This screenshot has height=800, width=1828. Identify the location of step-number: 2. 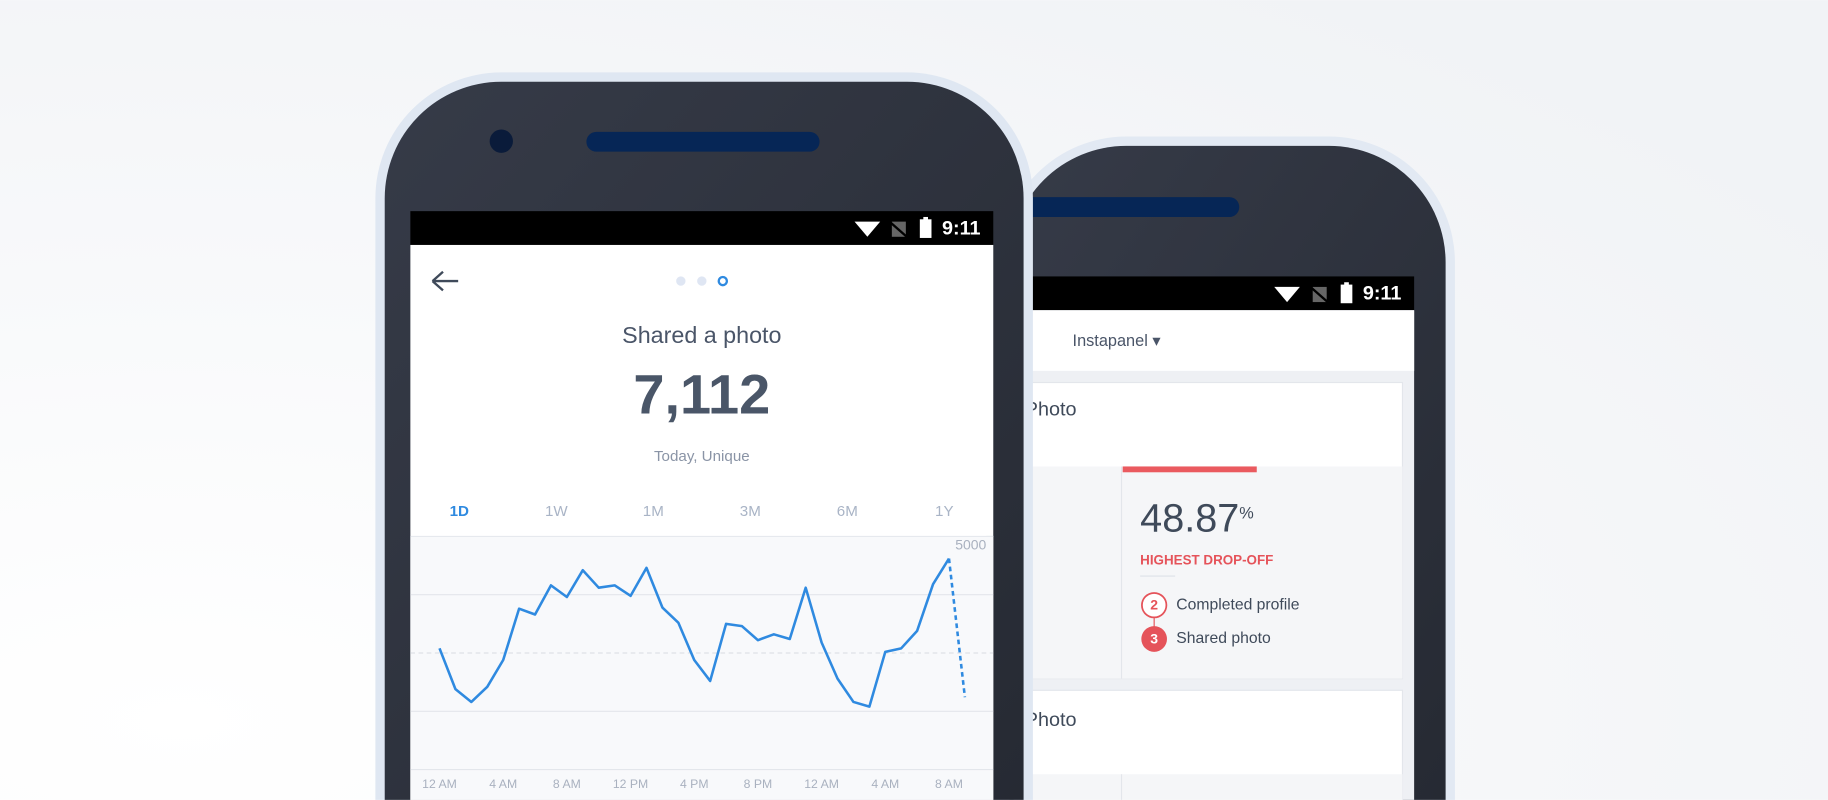
(1154, 604).